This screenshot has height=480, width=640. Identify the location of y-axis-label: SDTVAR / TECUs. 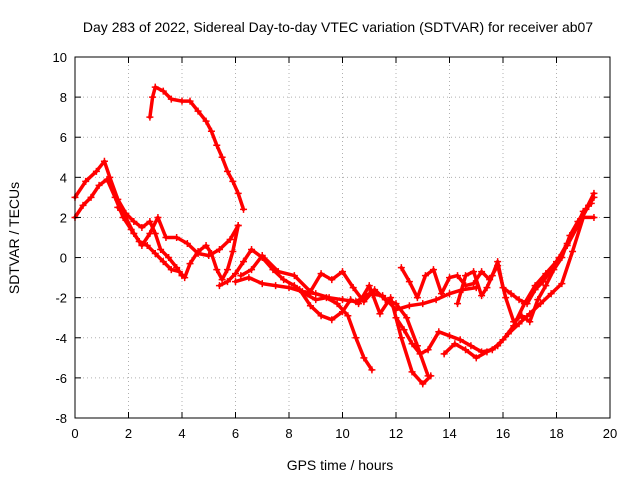
(14, 238).